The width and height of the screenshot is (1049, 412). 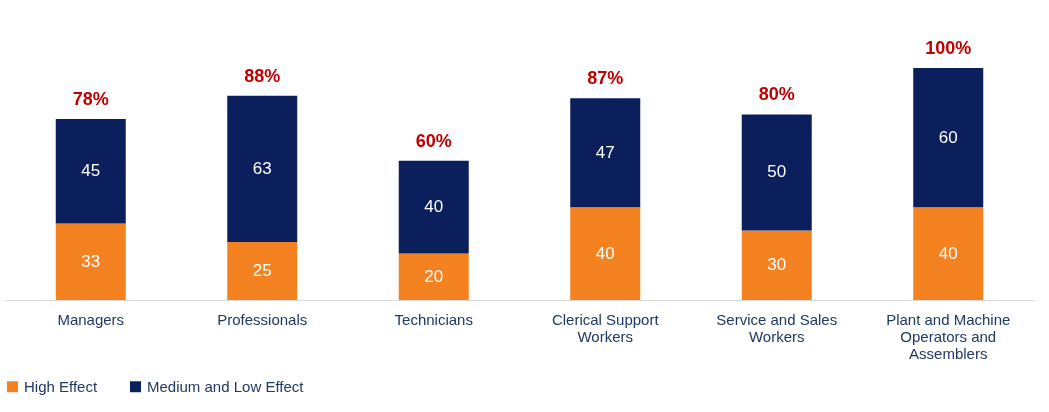 I want to click on legend-label: High Effect, so click(x=61, y=386).